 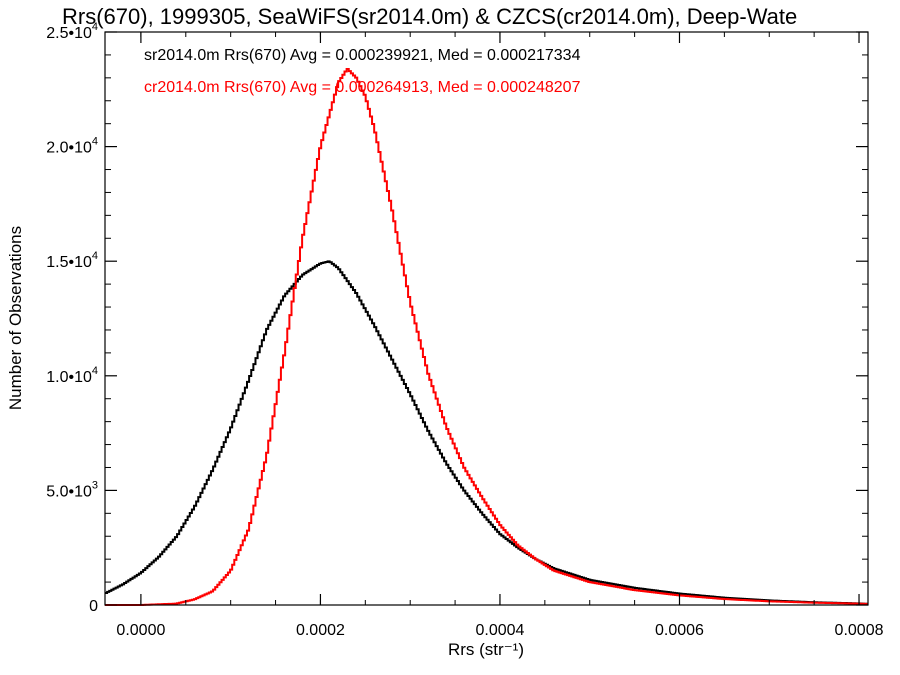 I want to click on y-tick-label: 1.5•104, so click(x=72, y=260).